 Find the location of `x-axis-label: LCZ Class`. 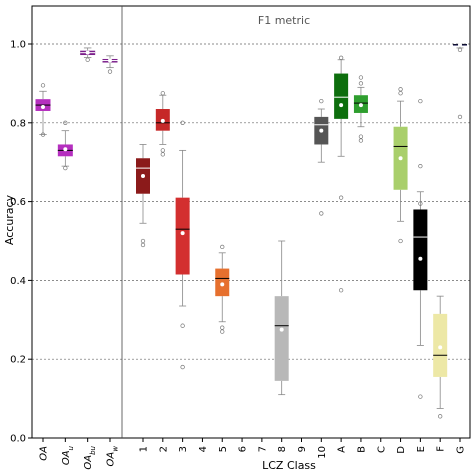

x-axis-label: LCZ Class is located at coordinates (289, 465).